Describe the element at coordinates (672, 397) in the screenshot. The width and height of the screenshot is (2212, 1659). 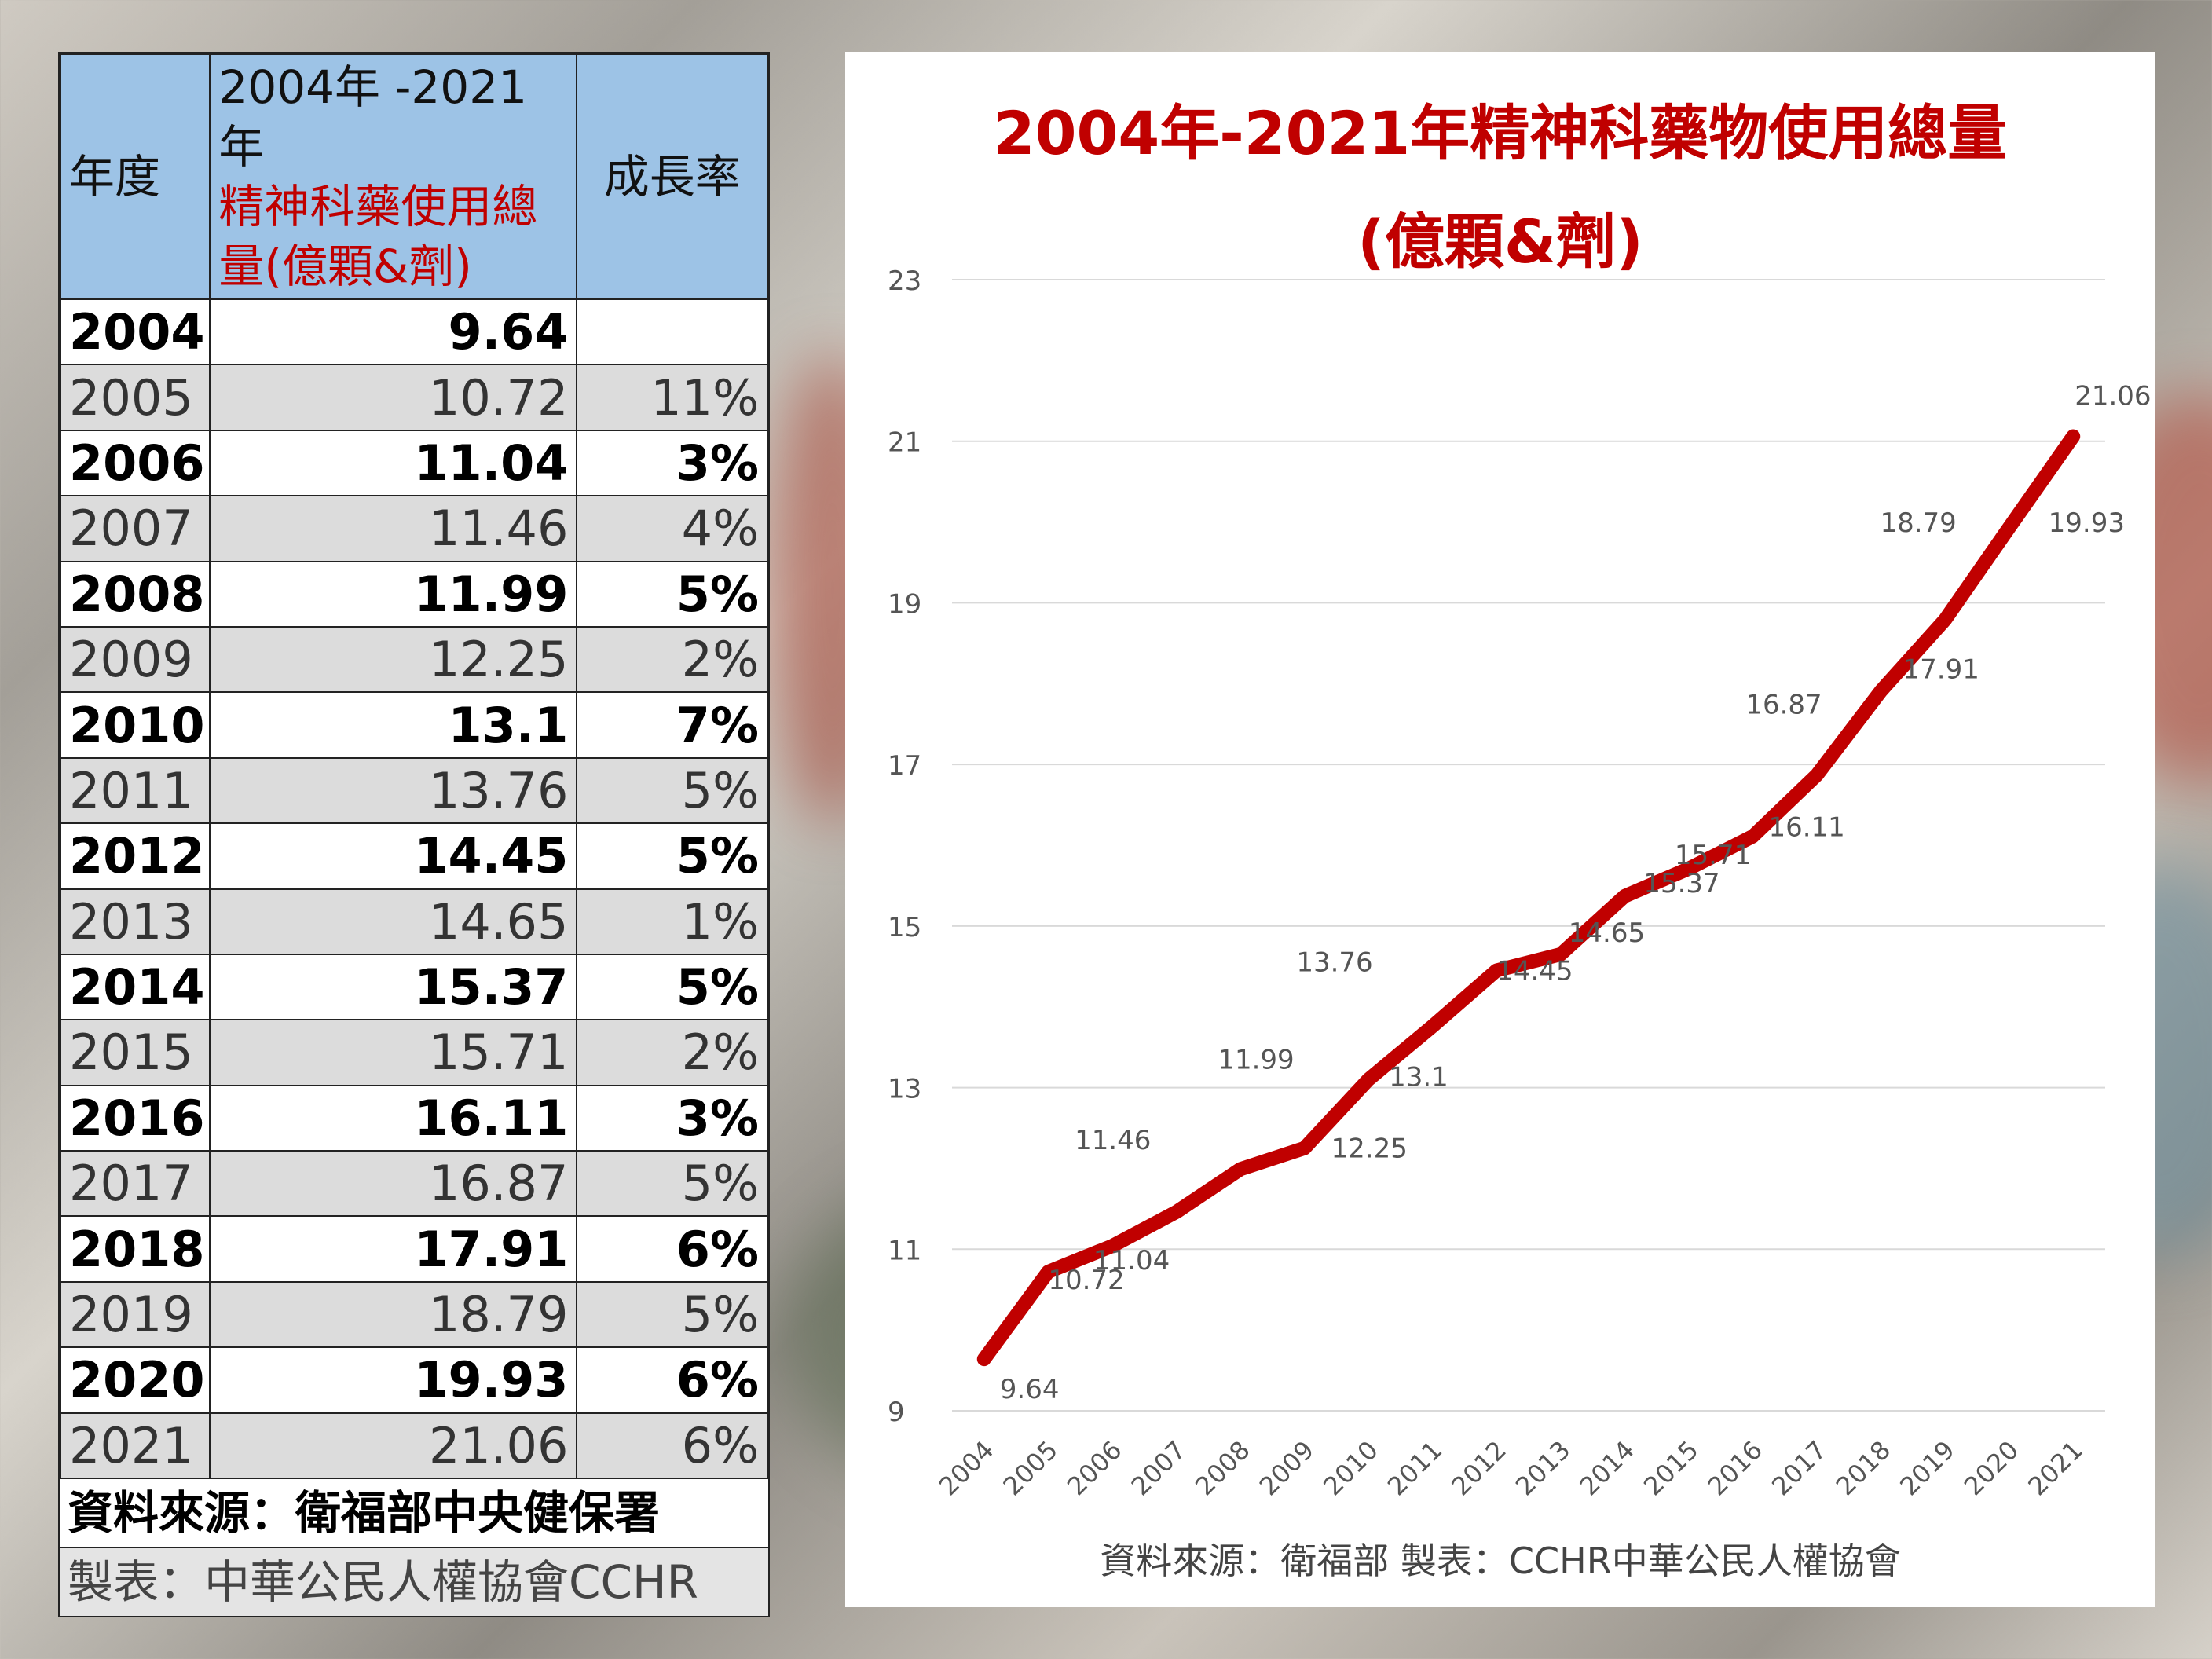
I see `growth-cell: 11%` at that location.